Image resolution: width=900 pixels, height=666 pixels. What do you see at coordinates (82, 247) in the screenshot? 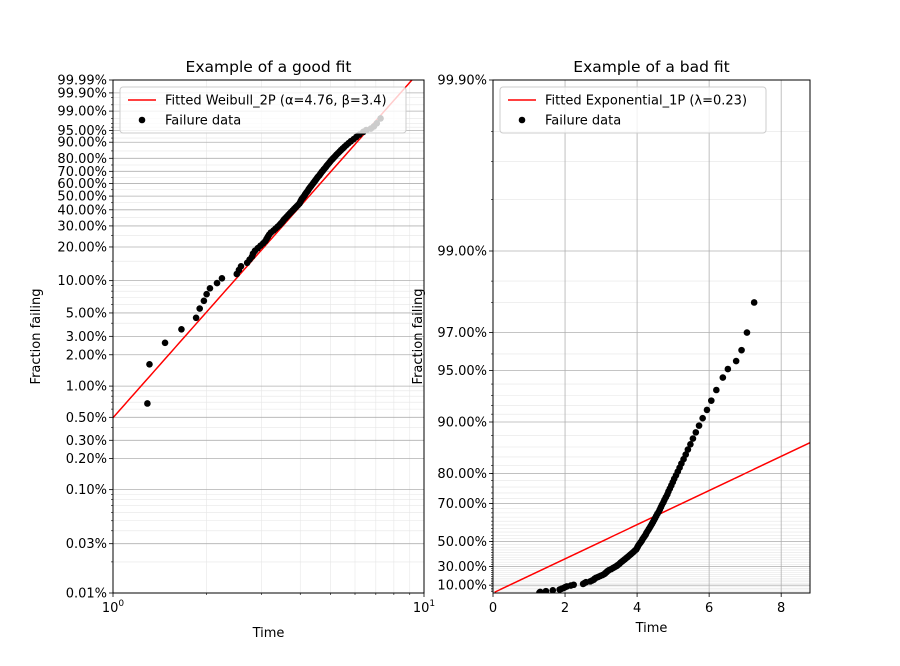
I see `y-tick-label: 20.00%` at bounding box center [82, 247].